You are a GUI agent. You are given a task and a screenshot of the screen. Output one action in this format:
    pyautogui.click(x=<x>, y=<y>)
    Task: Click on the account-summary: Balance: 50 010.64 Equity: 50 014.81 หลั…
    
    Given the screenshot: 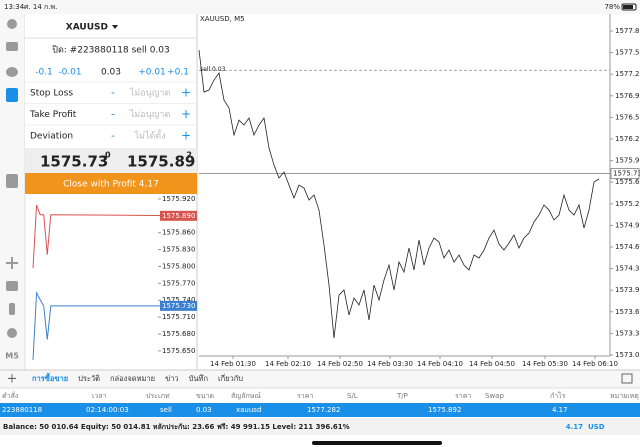 What is the action you would take?
    pyautogui.click(x=176, y=427)
    